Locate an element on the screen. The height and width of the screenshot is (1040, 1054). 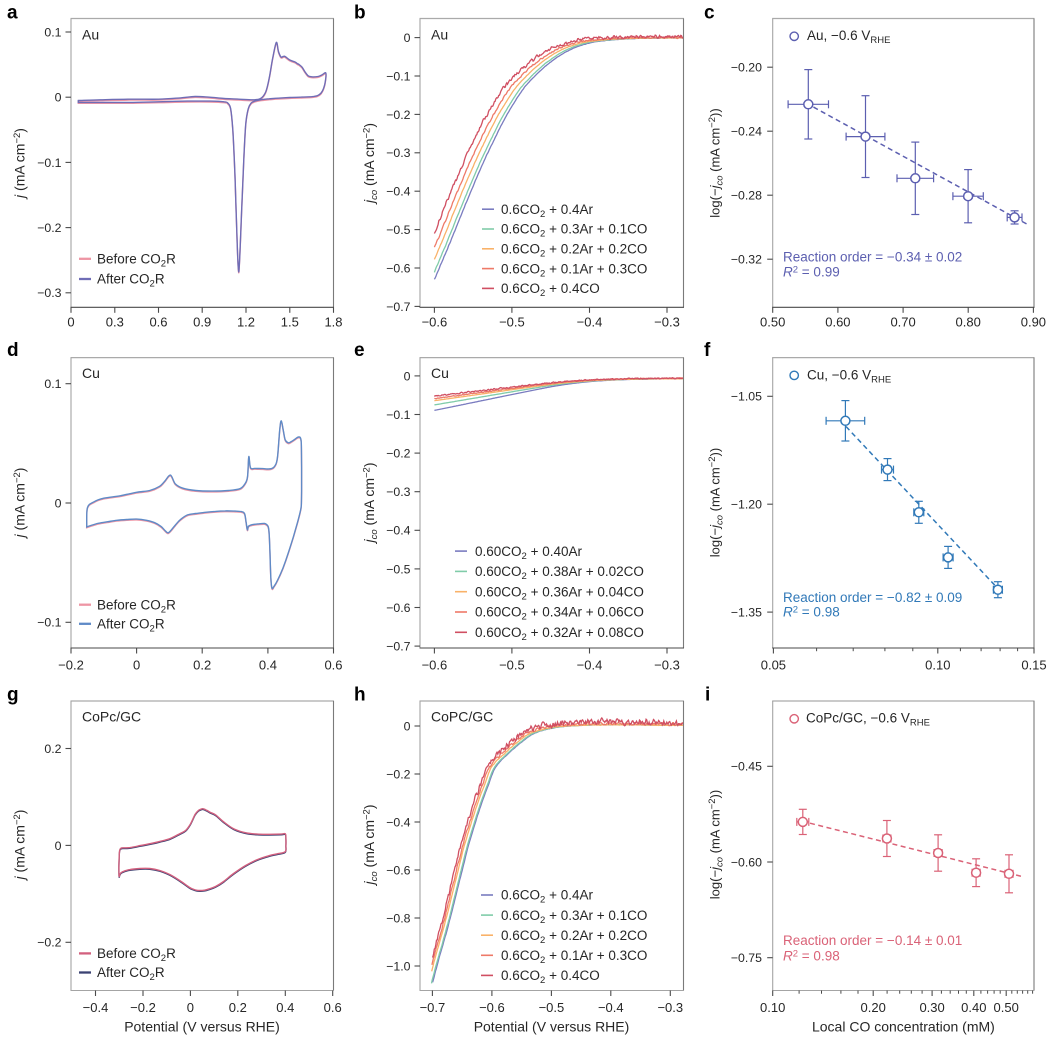
svg-text: i is located at coordinates (707, 695).